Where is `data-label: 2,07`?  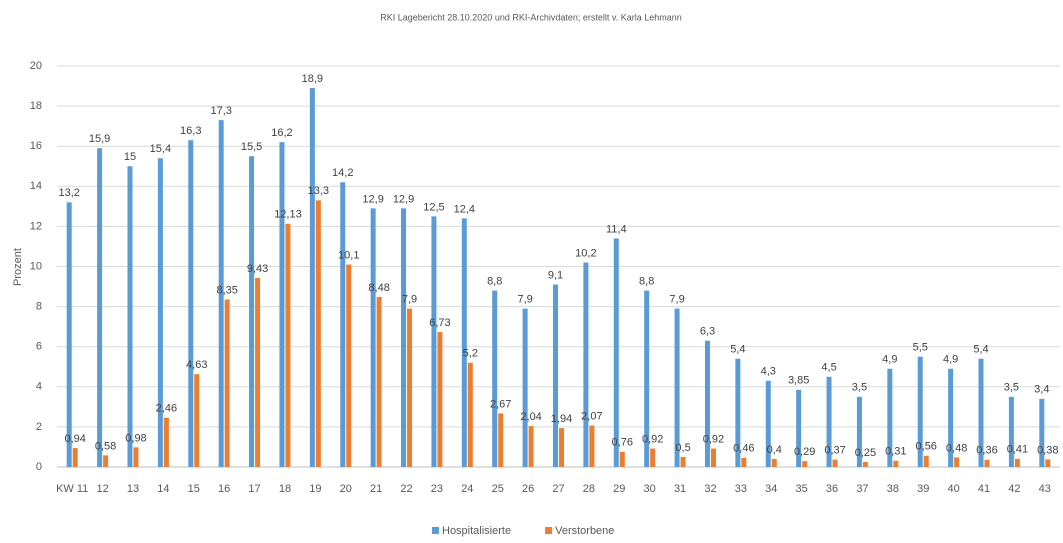 data-label: 2,07 is located at coordinates (591, 416).